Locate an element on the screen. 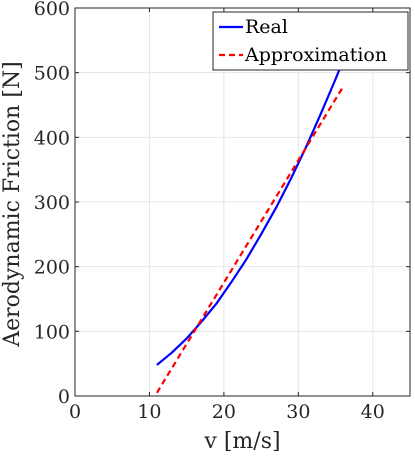 Image resolution: width=415 pixels, height=459 pixels. legend-label-real: Real is located at coordinates (266, 27).